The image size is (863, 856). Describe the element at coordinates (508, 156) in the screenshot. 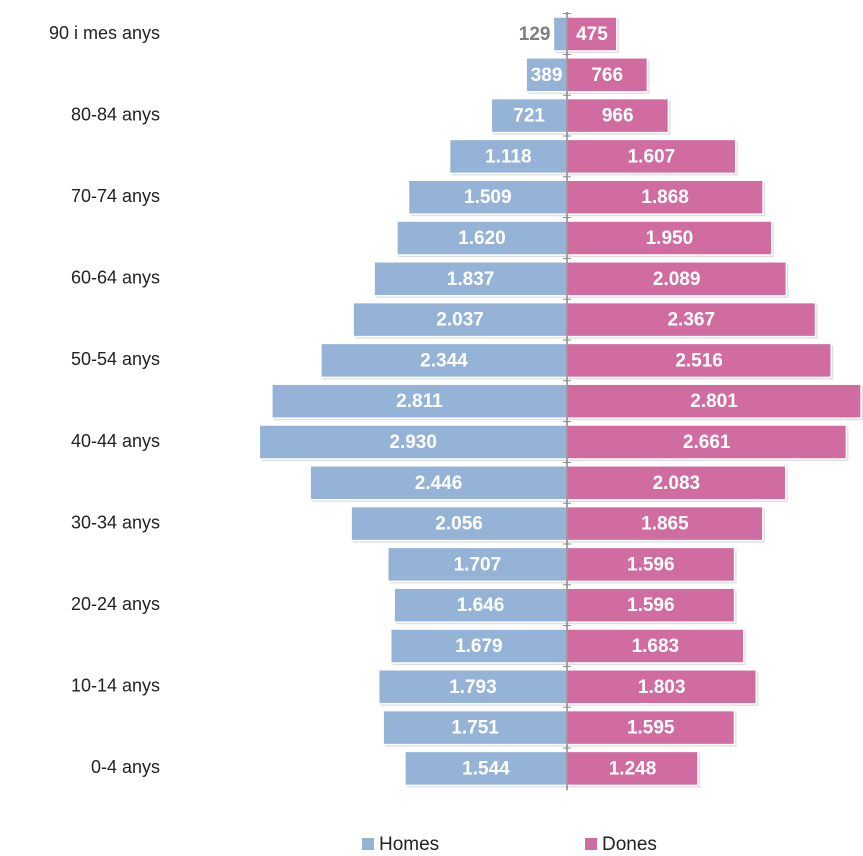

I see `value-label: 1.118` at that location.